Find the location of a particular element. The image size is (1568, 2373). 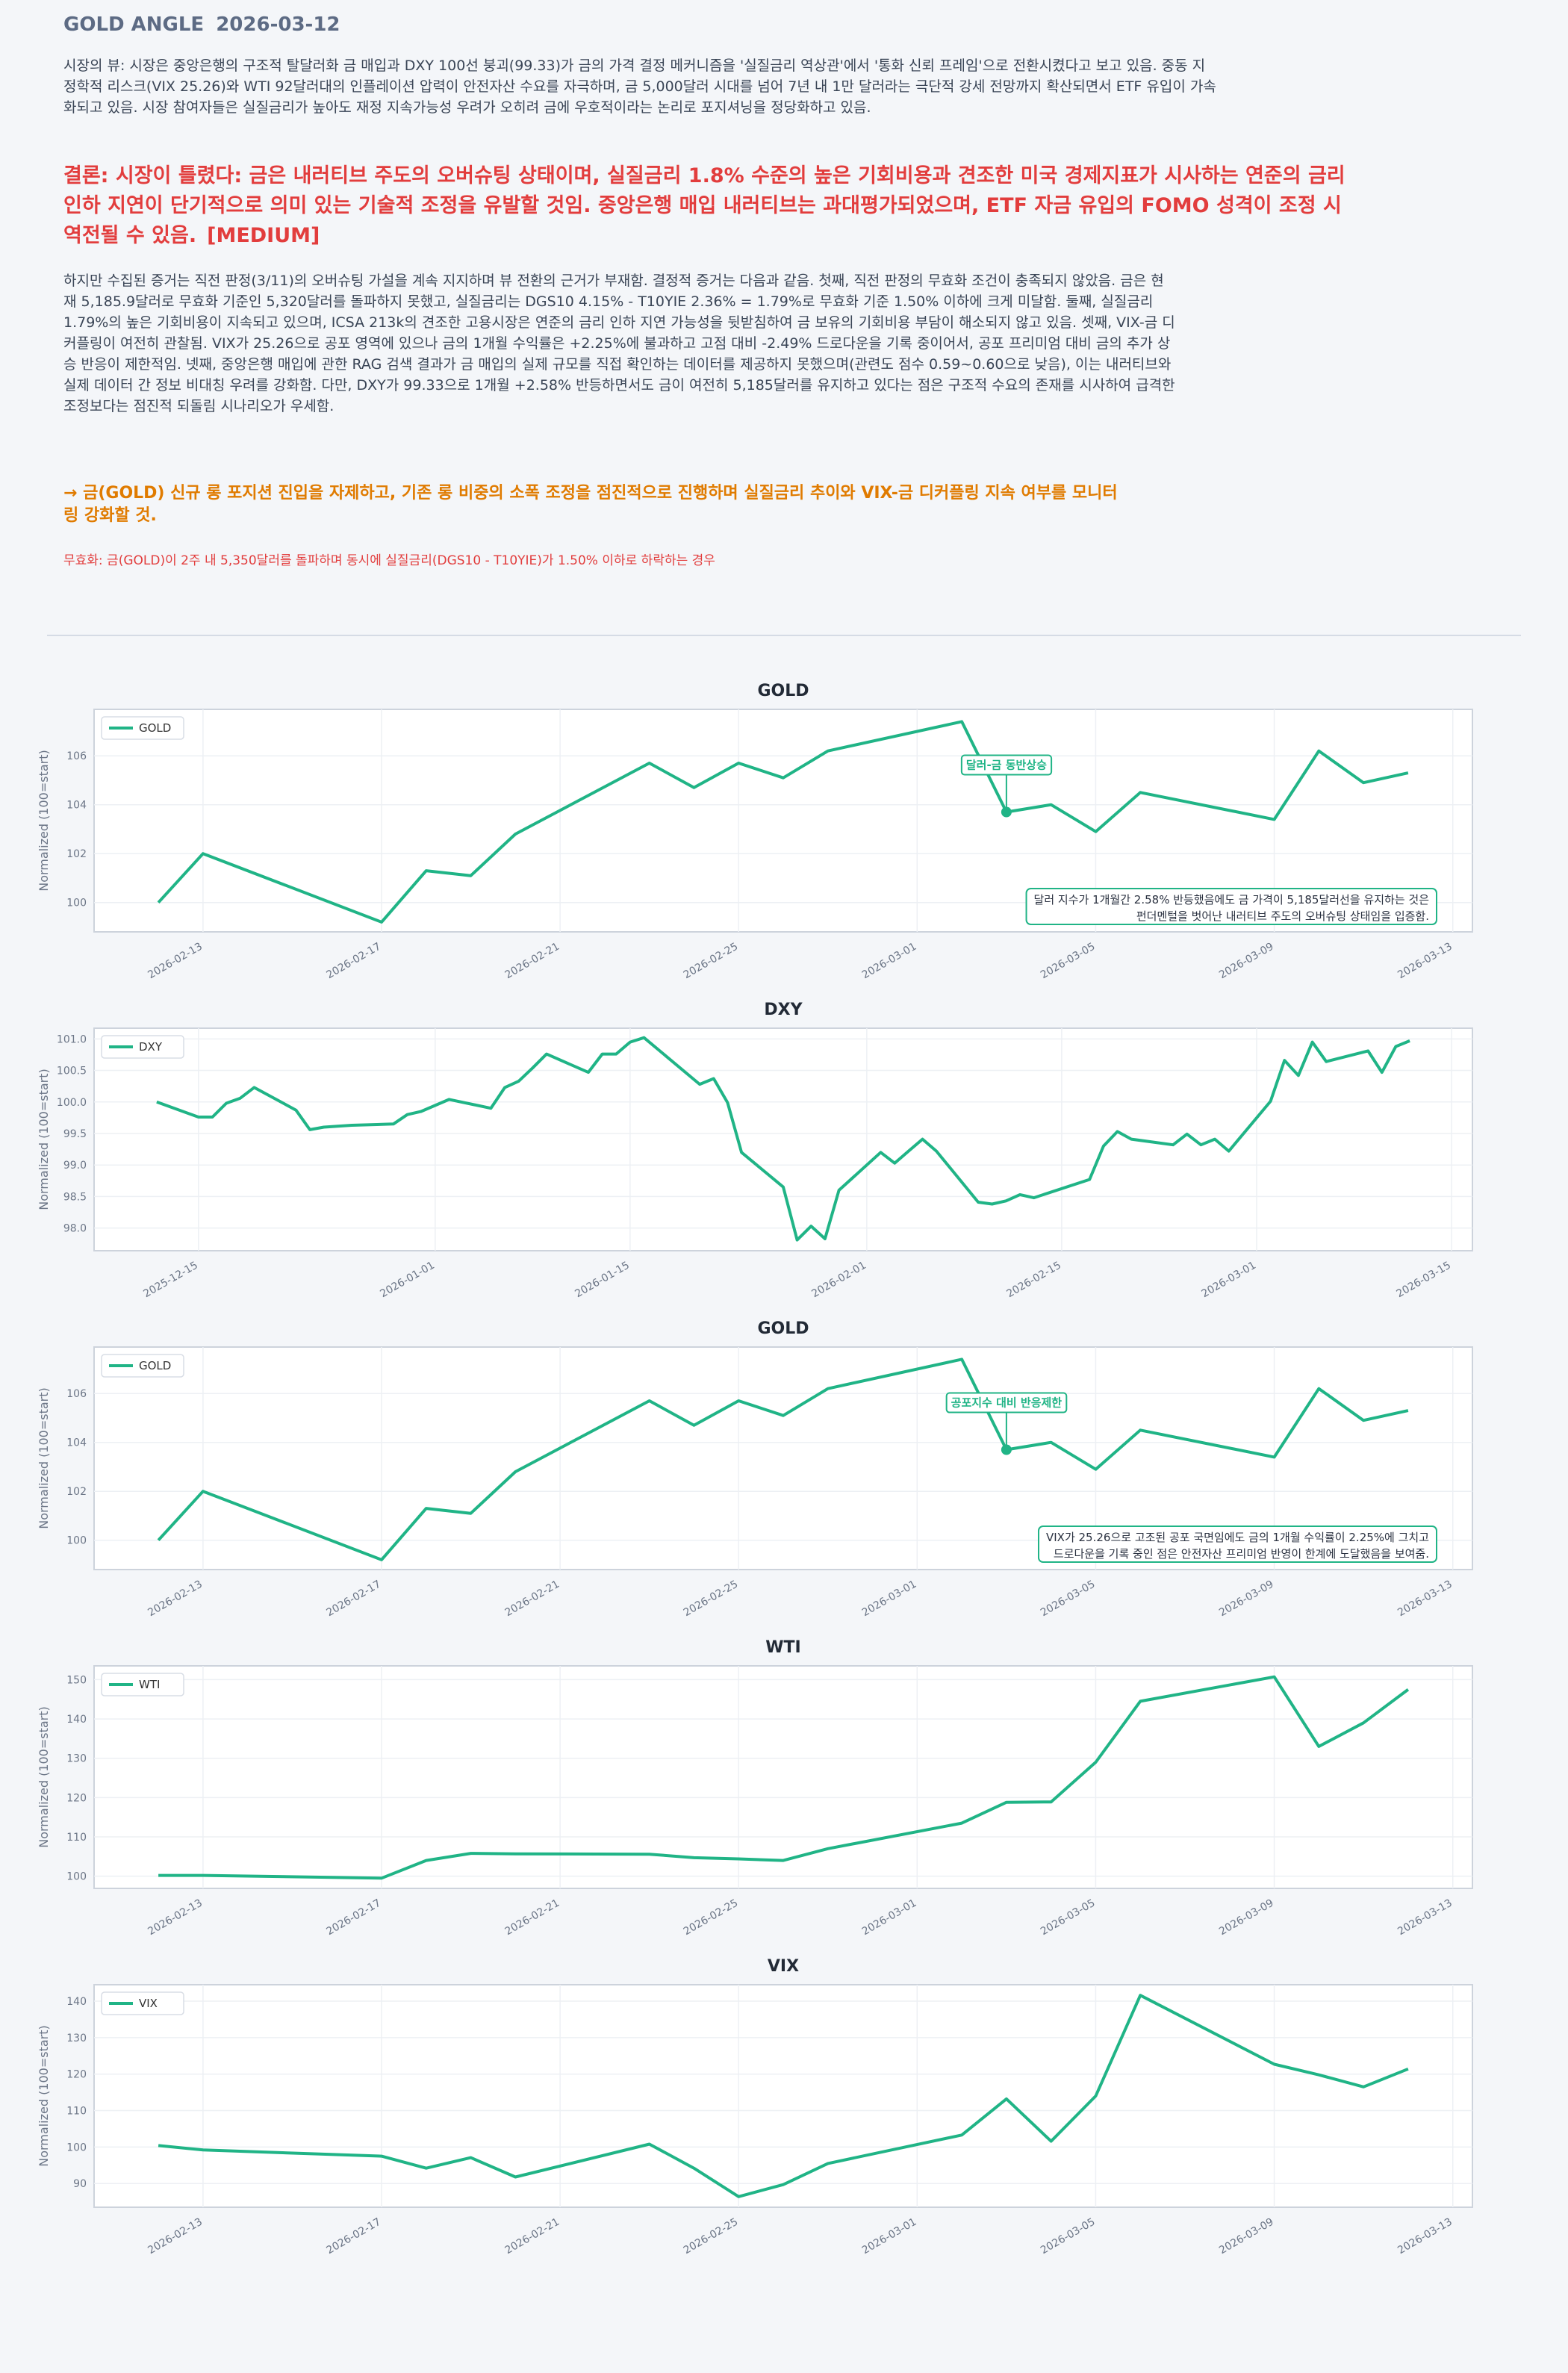

note-box is located at coordinates (1237, 1544).